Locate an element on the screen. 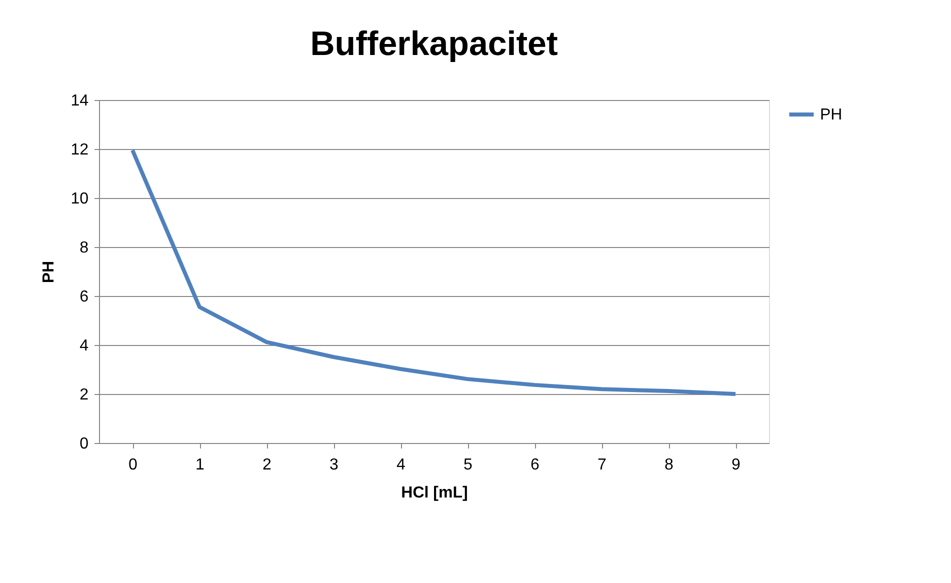 Image resolution: width=951 pixels, height=583 pixels. y-tick-label: 14 is located at coordinates (79, 101).